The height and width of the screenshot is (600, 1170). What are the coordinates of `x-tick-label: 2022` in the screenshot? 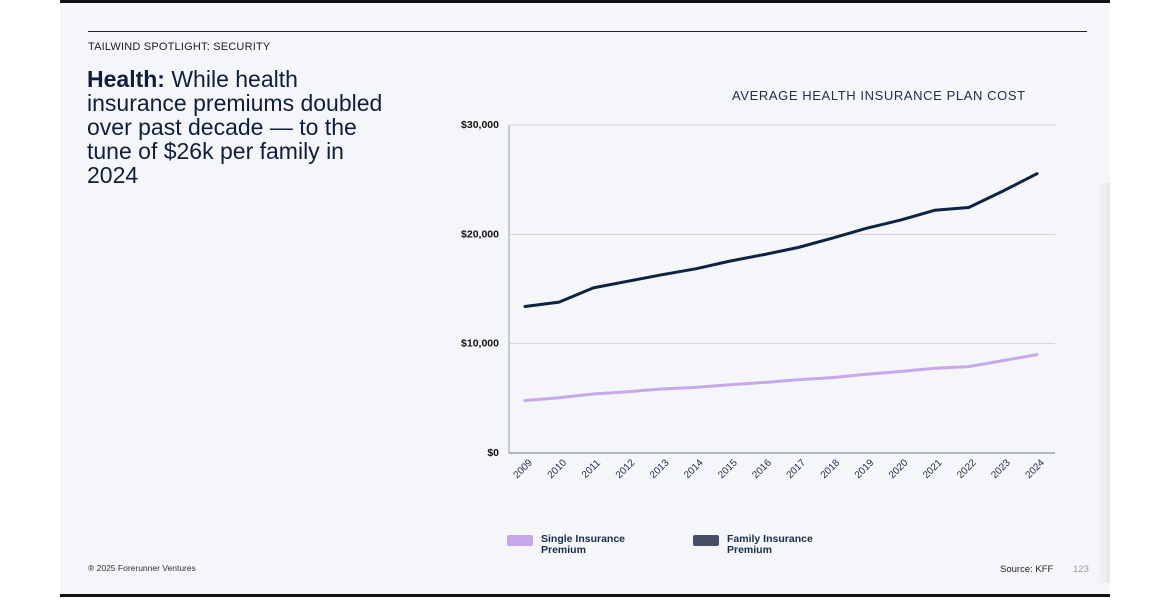 It's located at (967, 469).